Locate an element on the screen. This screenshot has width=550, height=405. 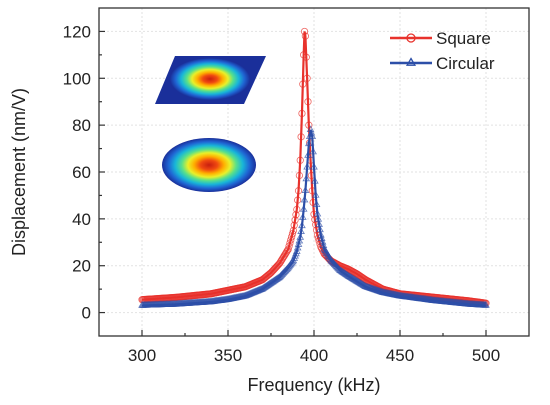
legend: Square Circular is located at coordinates (442, 51).